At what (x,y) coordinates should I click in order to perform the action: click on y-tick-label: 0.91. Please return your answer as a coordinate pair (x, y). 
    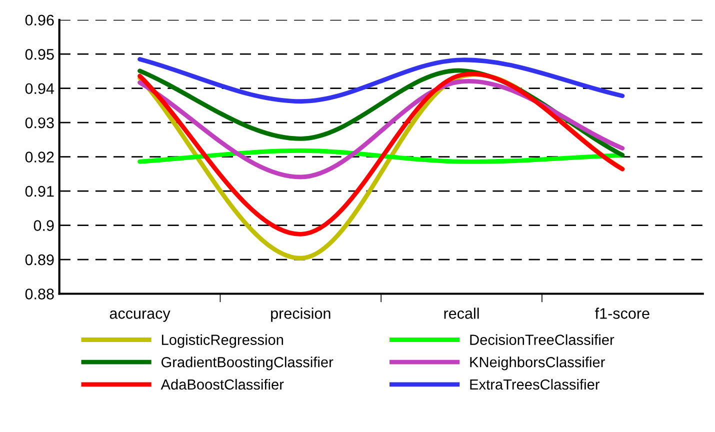
    Looking at the image, I should click on (39, 191).